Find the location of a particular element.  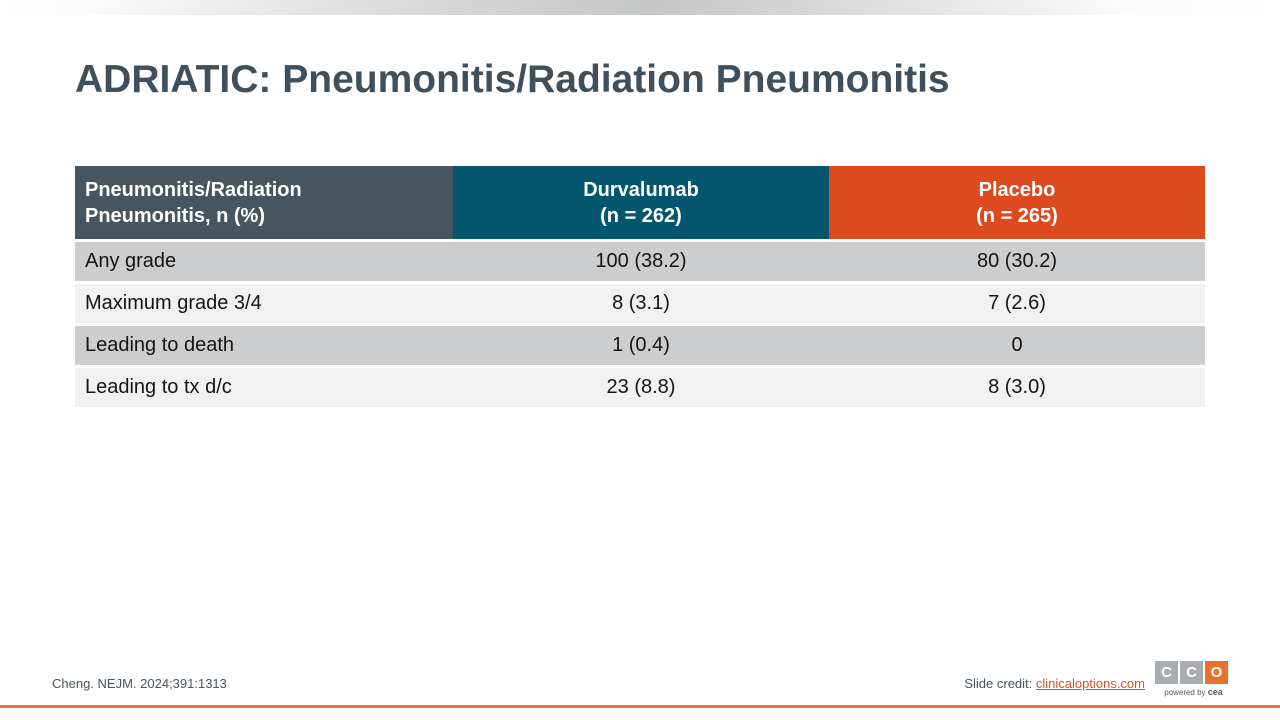

table-row: Leading to death 1 (0.4) 0 is located at coordinates (640, 344).